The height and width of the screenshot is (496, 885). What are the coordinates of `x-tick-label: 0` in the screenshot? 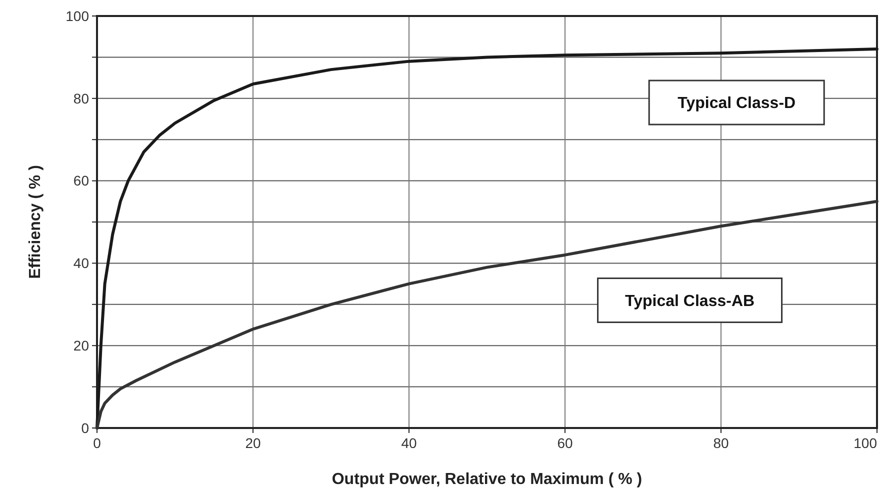 It's located at (97, 443).